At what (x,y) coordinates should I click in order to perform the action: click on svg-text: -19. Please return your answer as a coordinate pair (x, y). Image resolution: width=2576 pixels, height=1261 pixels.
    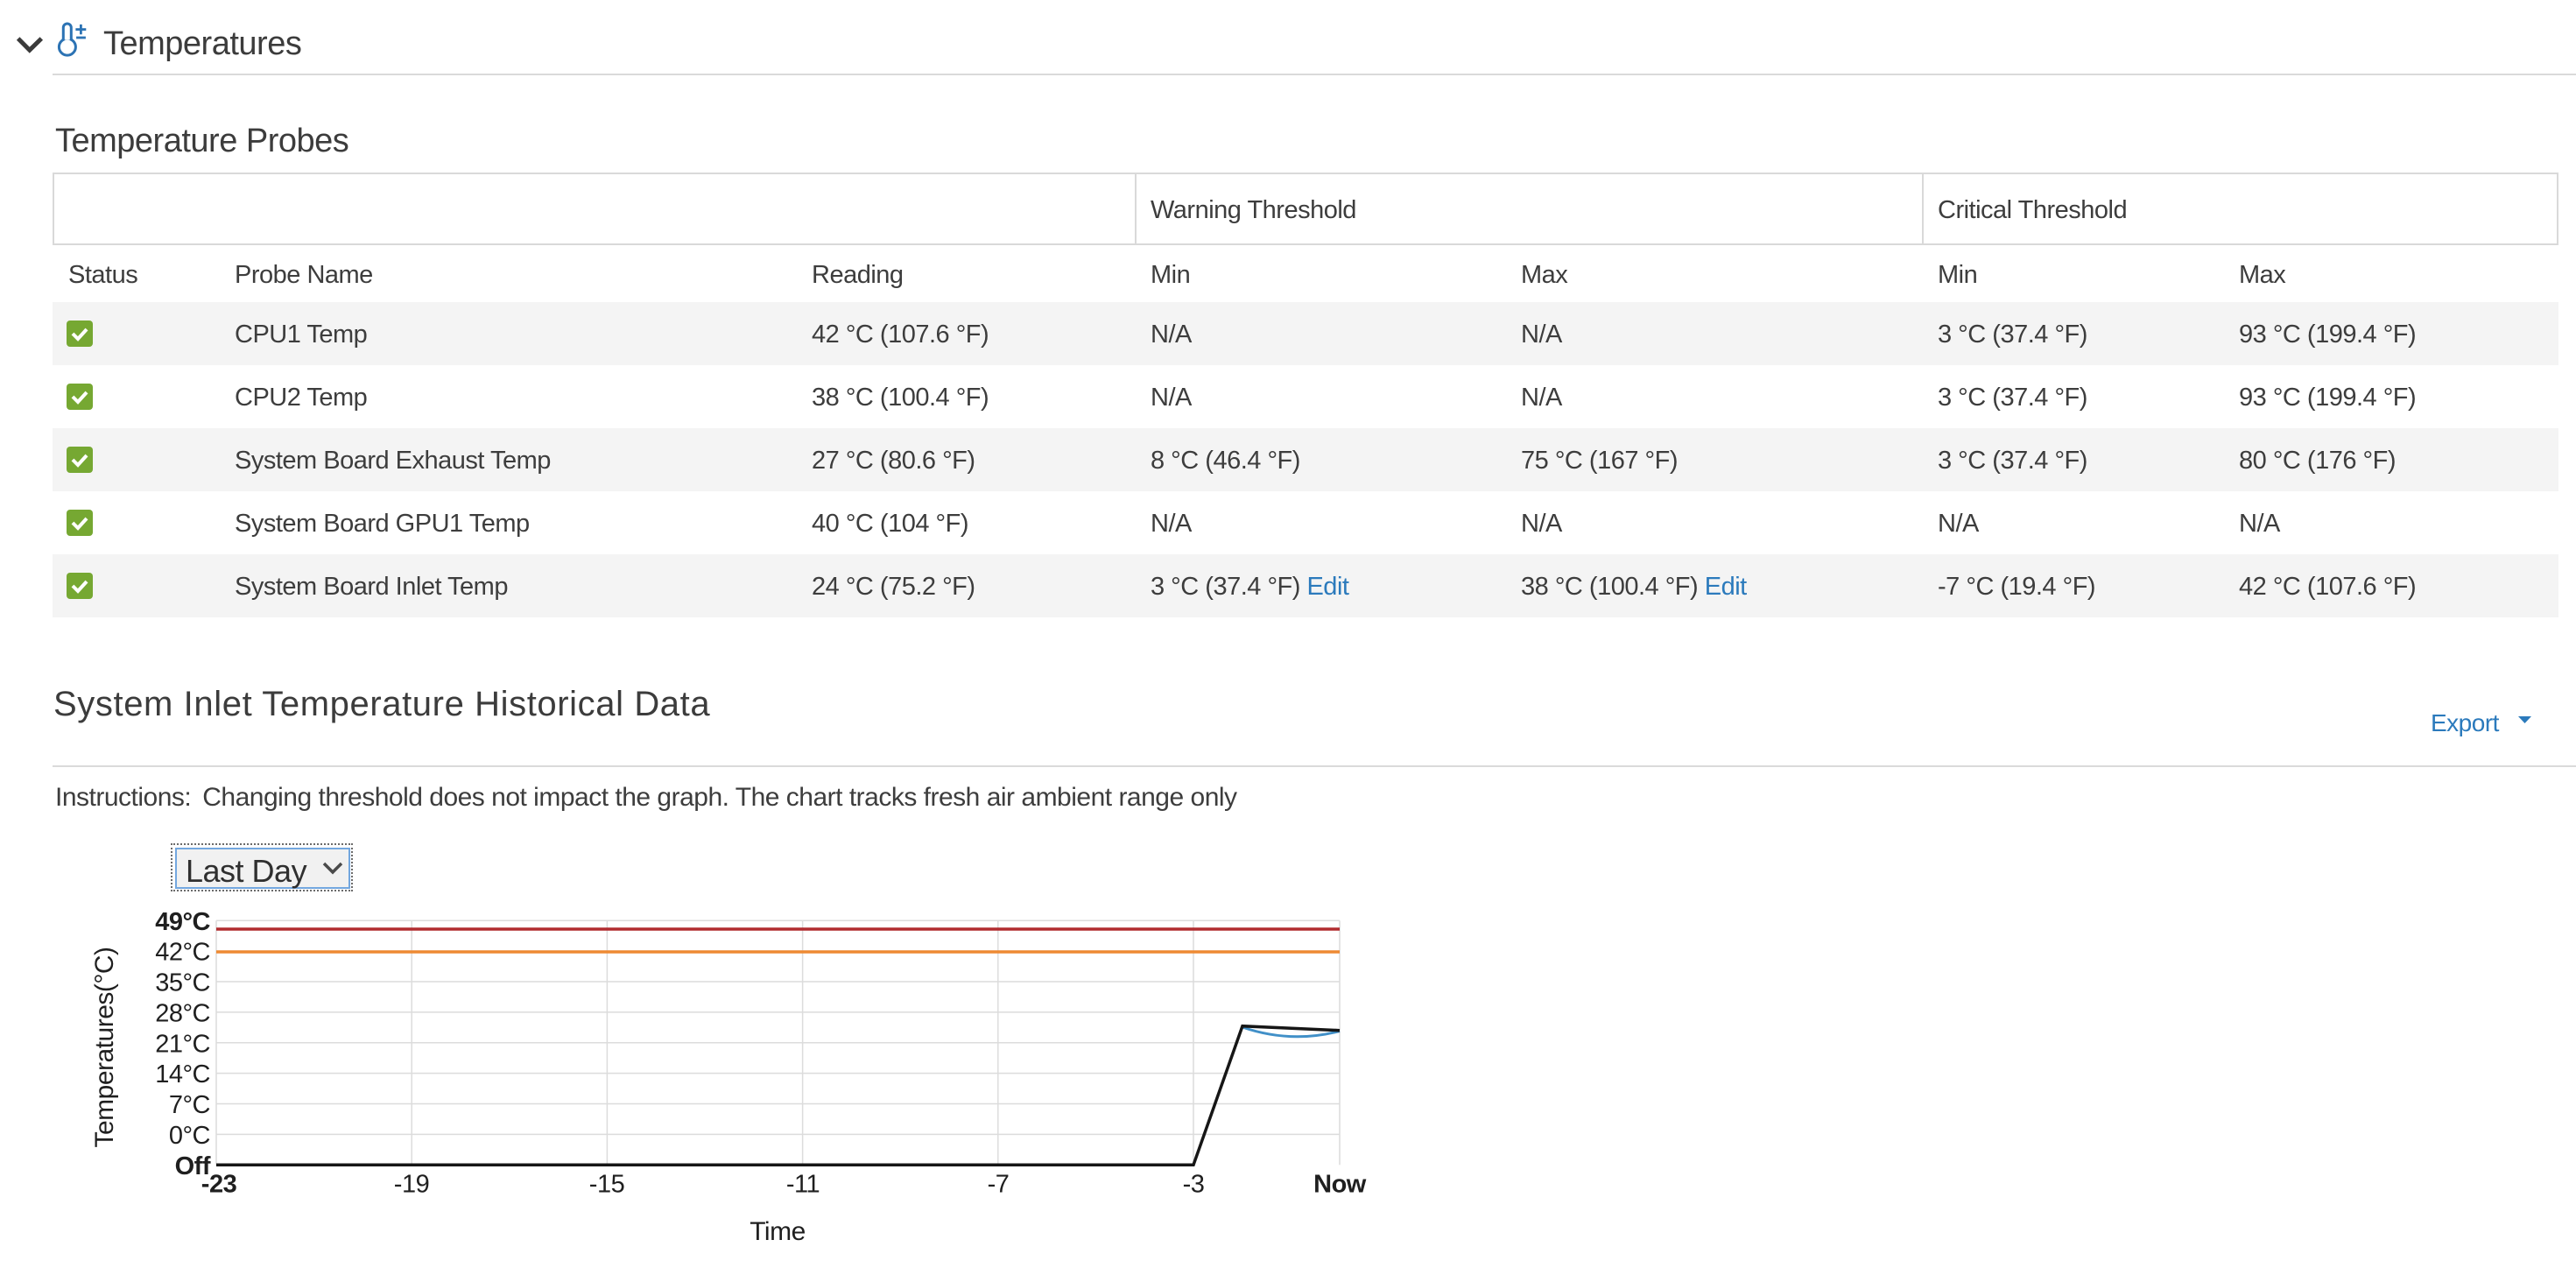
    Looking at the image, I should click on (411, 1185).